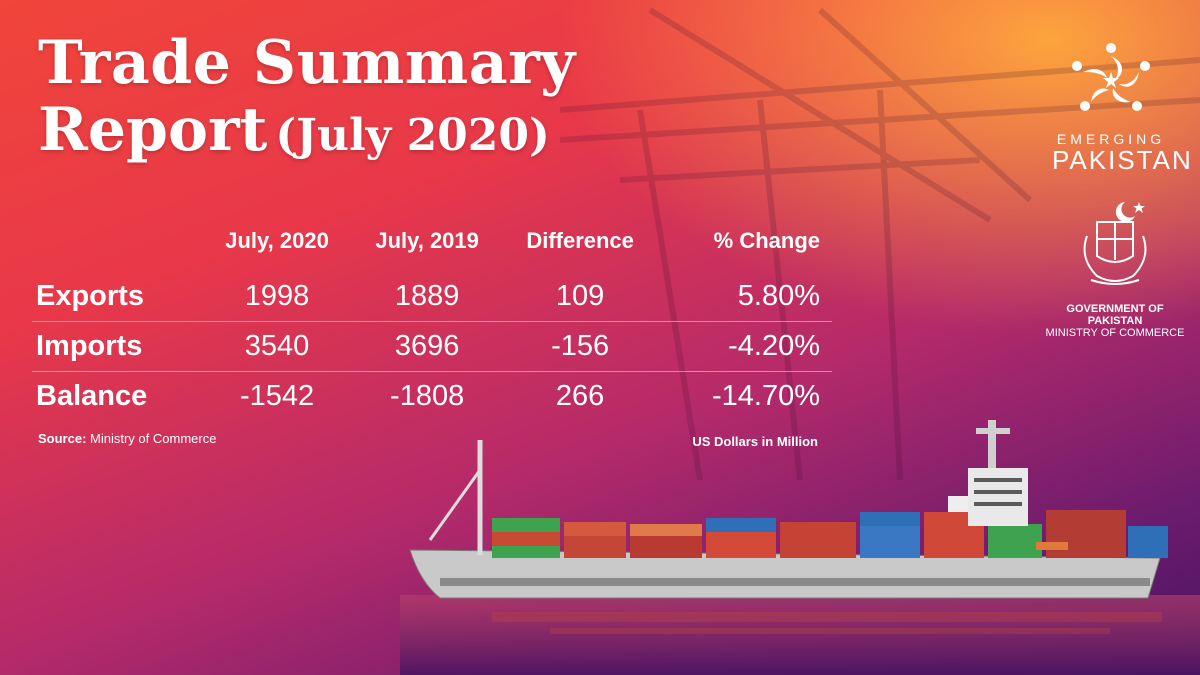 The height and width of the screenshot is (675, 1200). I want to click on units-note: US Dollars in Million, so click(755, 441).